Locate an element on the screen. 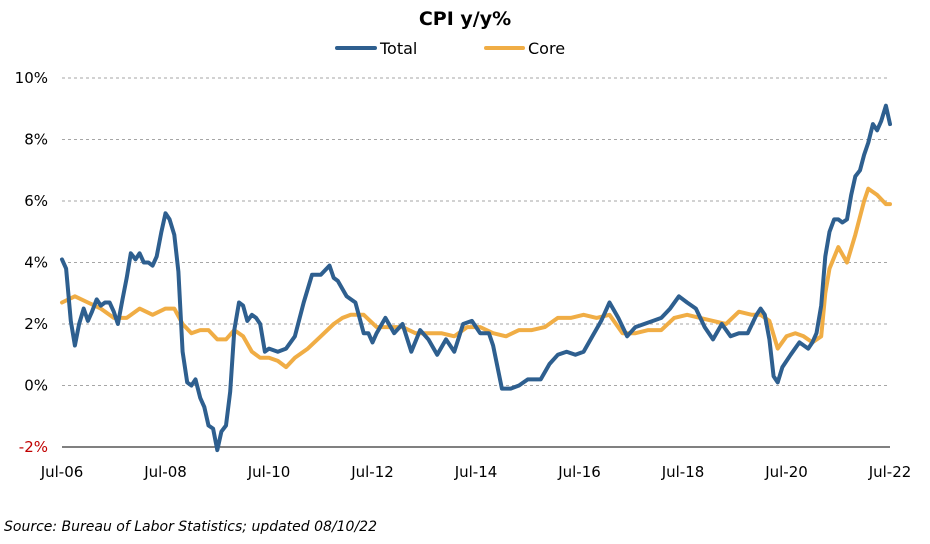 The height and width of the screenshot is (544, 930). legend-label-core: Core is located at coordinates (546, 48).